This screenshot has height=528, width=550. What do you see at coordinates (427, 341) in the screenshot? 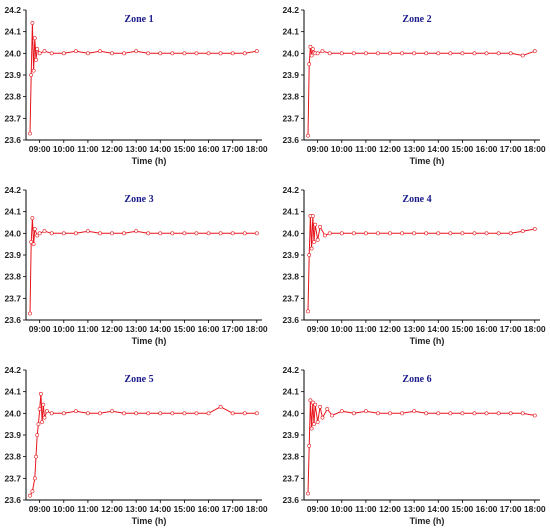
I see `x-axis-title: Time (h)` at bounding box center [427, 341].